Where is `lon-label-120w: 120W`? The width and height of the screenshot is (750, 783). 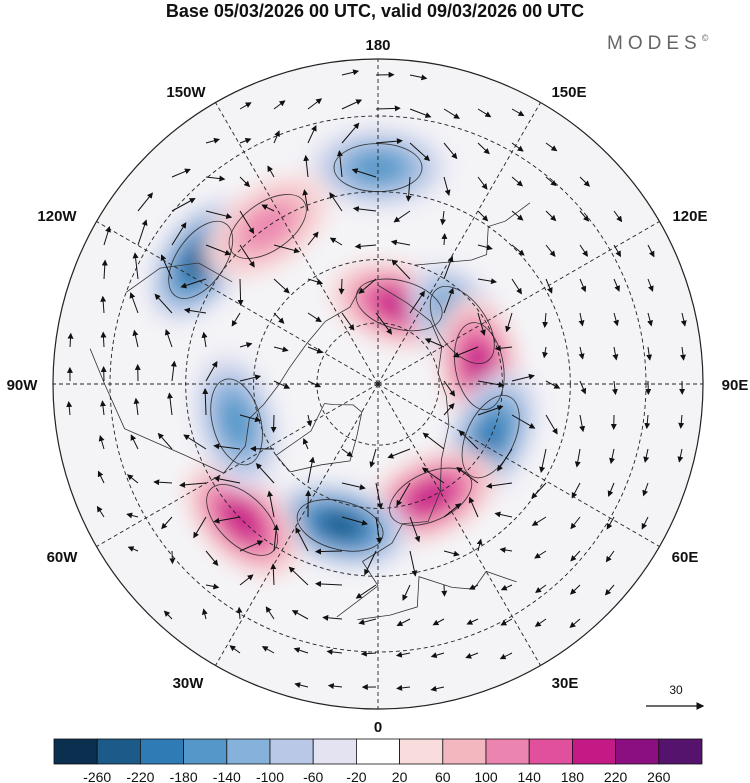
lon-label-120w: 120W is located at coordinates (57, 216).